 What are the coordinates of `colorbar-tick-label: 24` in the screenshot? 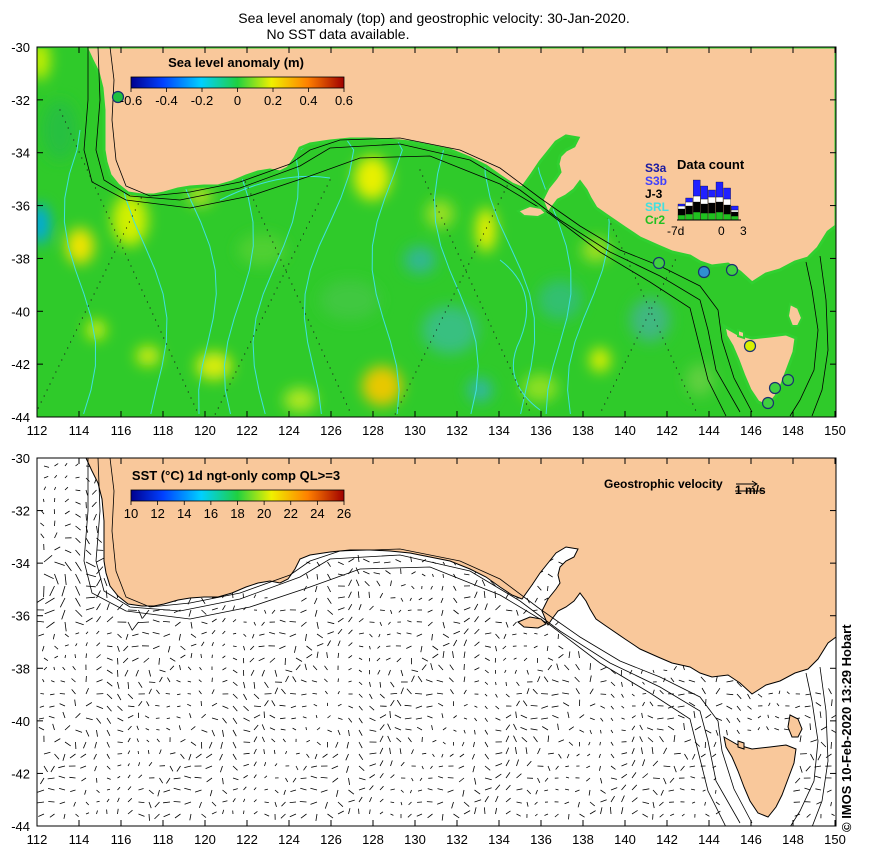 It's located at (317, 513).